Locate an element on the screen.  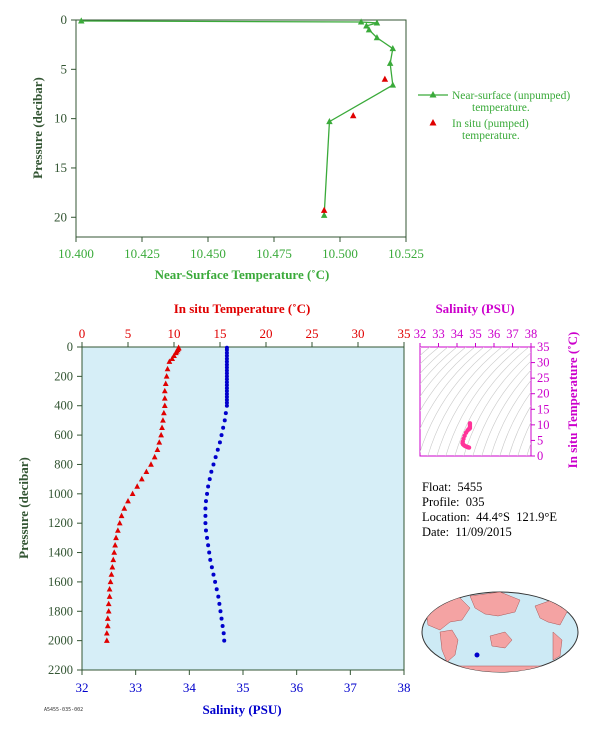
salinity-tick-label: 33 is located at coordinates (135, 687).